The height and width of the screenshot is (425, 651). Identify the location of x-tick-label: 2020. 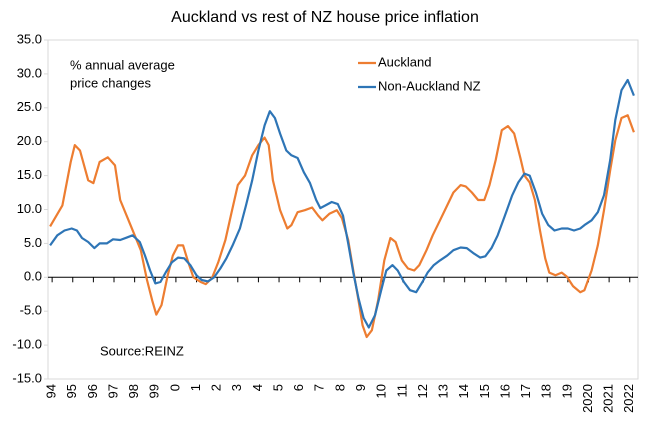
(587, 398).